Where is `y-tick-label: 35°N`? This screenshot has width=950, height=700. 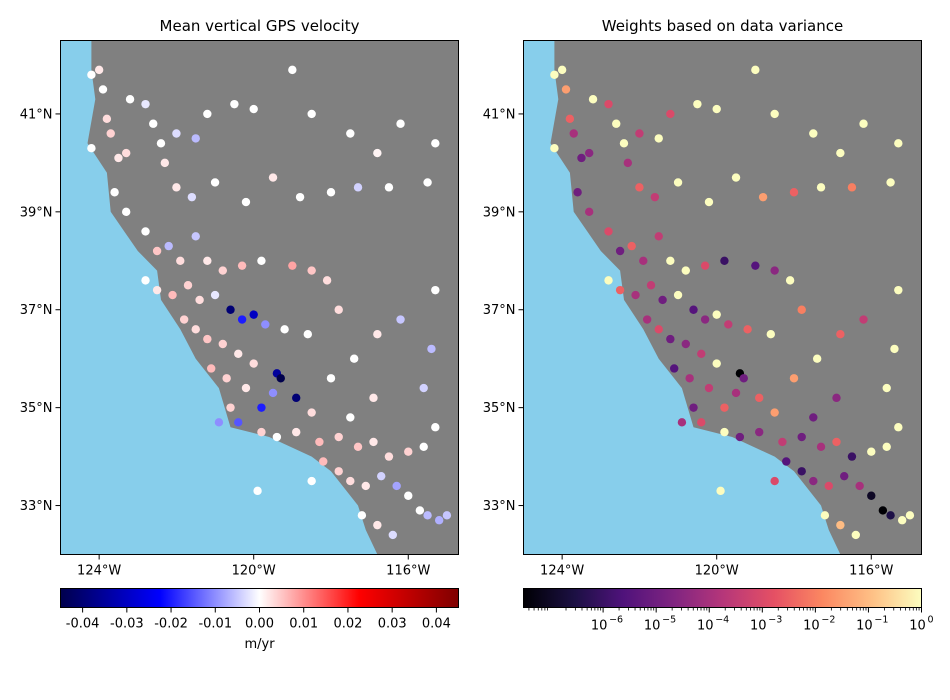
y-tick-label: 35°N is located at coordinates (36, 408).